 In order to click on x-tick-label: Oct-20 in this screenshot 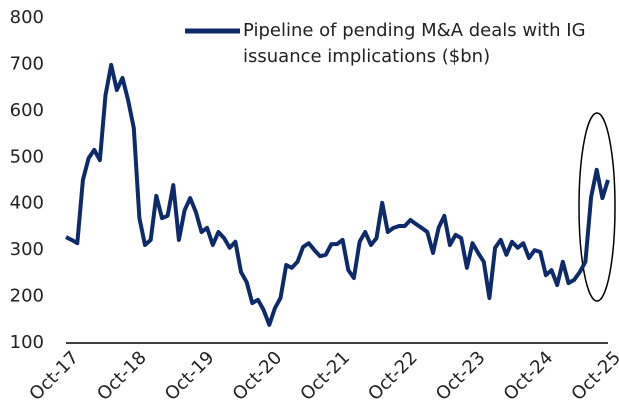, I will do `click(258, 376)`.